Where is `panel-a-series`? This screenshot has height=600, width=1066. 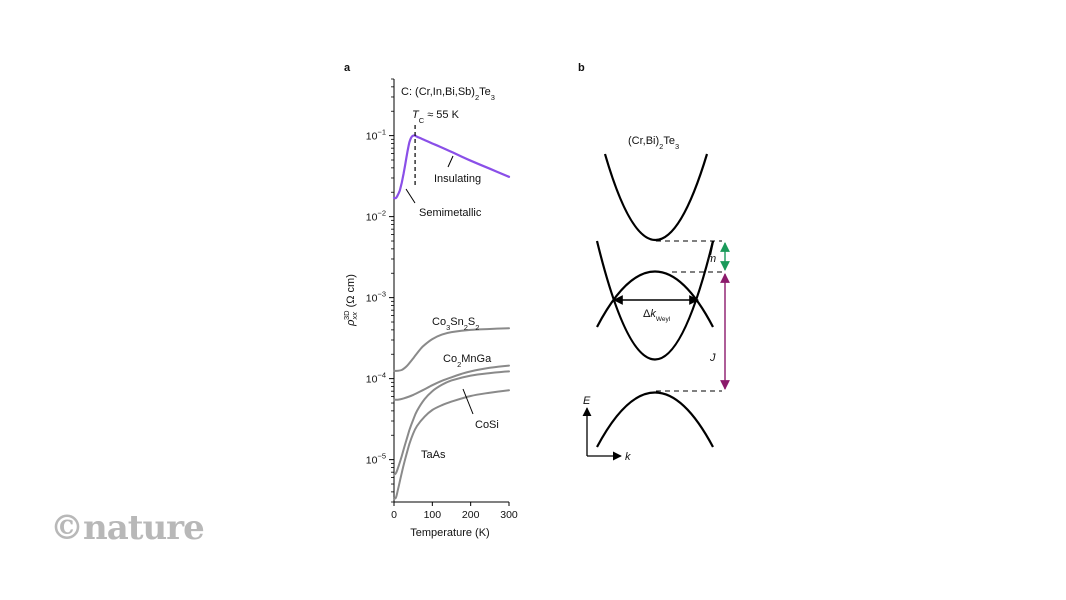 panel-a-series is located at coordinates (451, 317).